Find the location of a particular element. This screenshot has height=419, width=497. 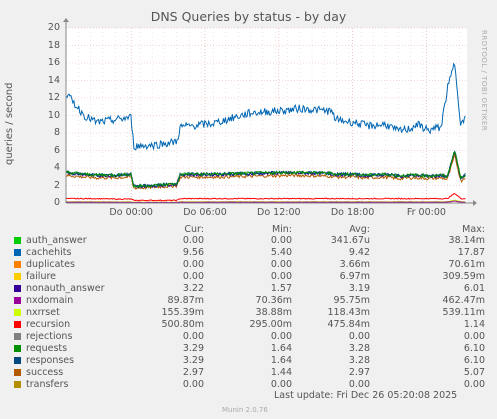

legend-name: nxdomain is located at coordinates (50, 300).